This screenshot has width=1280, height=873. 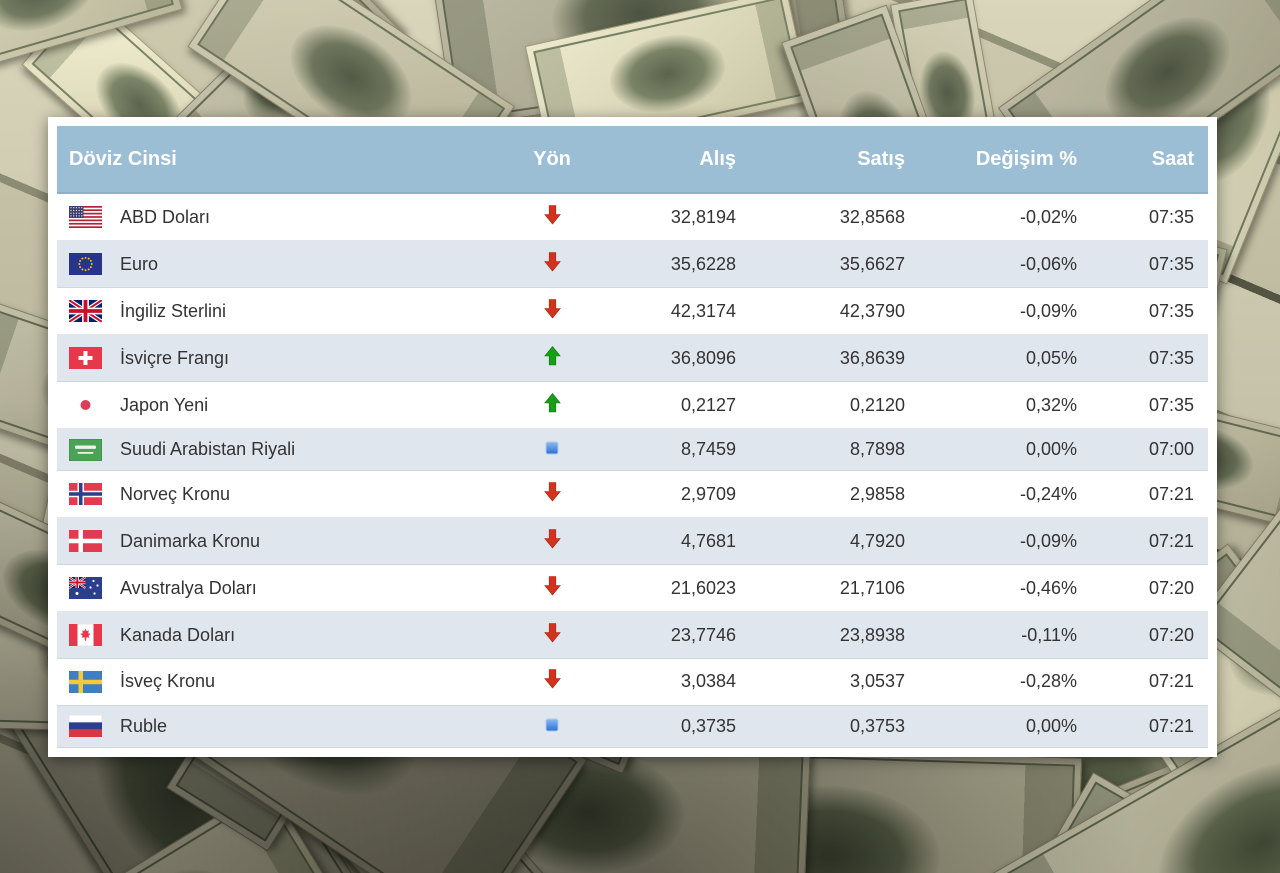 What do you see at coordinates (672, 588) in the screenshot?
I see `buy-rate: 21,6023` at bounding box center [672, 588].